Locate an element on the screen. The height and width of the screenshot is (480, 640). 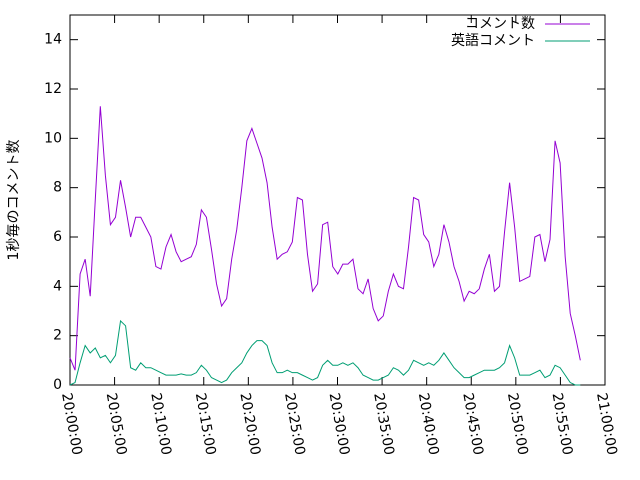
y-tick-label: 6 is located at coordinates (57, 237).